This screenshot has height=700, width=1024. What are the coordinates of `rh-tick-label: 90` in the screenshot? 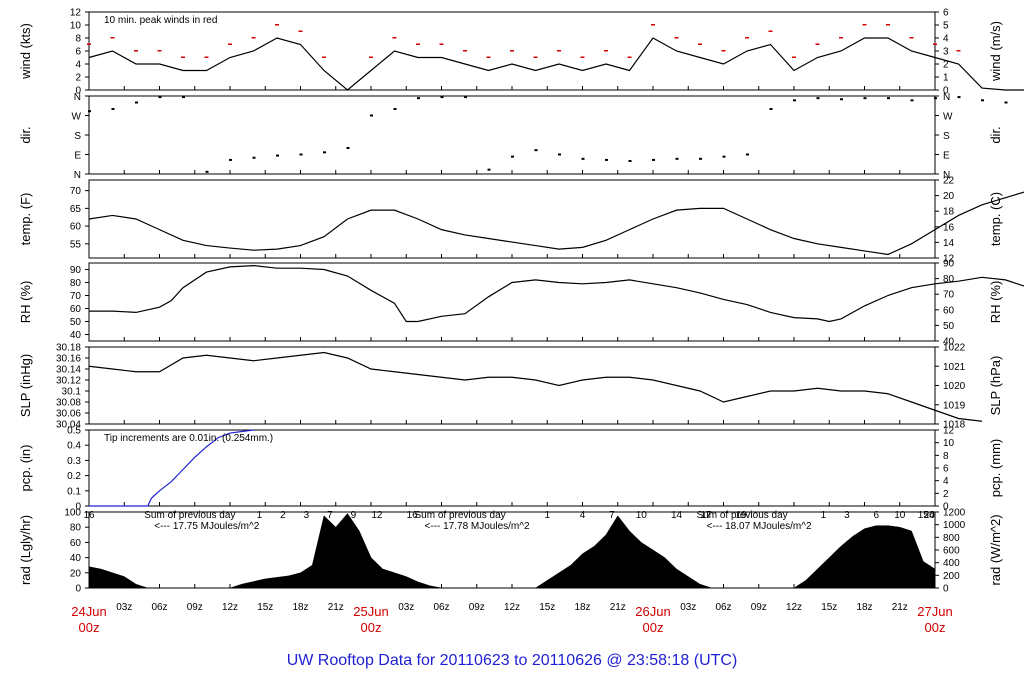 It's located at (76, 270).